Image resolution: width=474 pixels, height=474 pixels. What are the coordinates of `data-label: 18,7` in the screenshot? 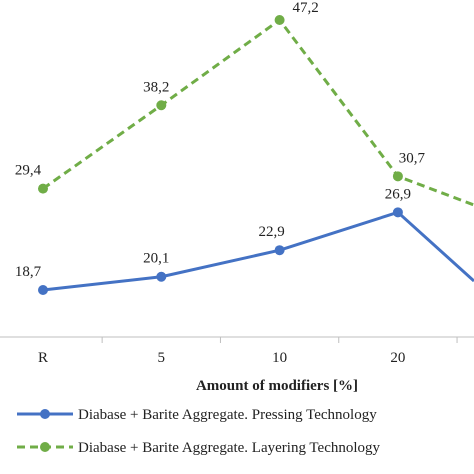 It's located at (28, 272).